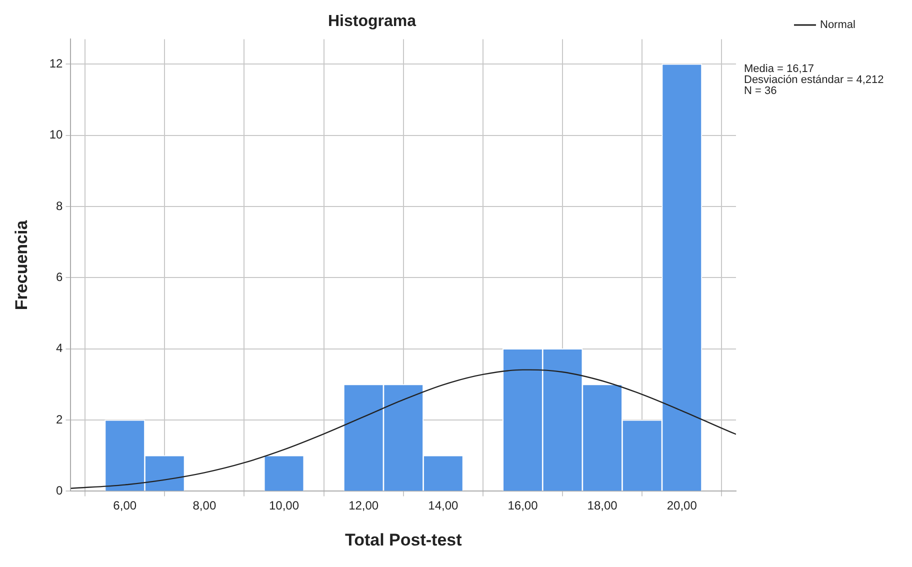 The image size is (912, 567). I want to click on y-tick-label: 12, so click(56, 63).